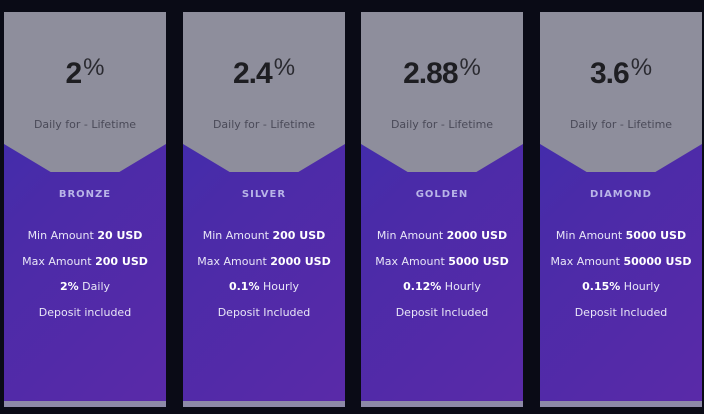 This screenshot has width=704, height=414. What do you see at coordinates (621, 261) in the screenshot?
I see `max-amount: Max Amount 50000 USD` at bounding box center [621, 261].